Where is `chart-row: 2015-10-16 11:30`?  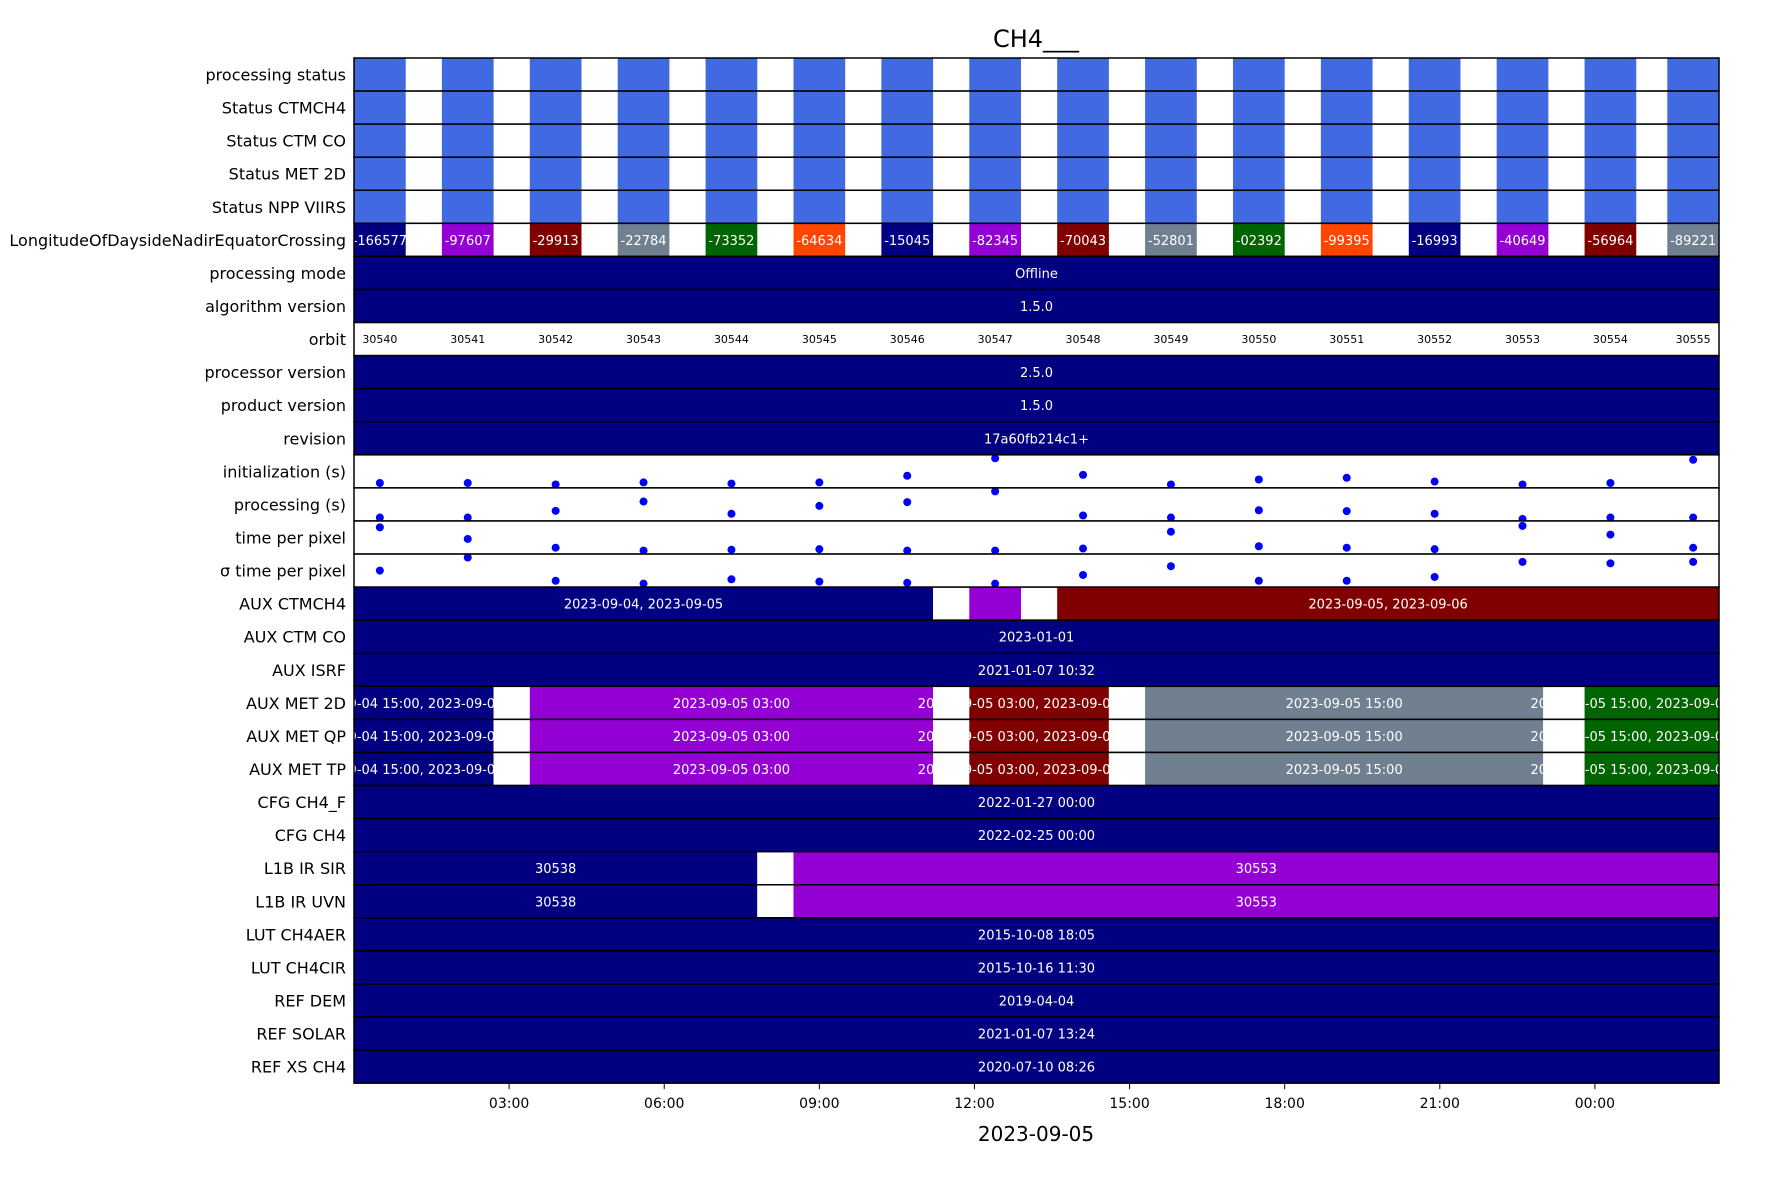
chart-row: 2015-10-16 11:30 is located at coordinates (1036, 967).